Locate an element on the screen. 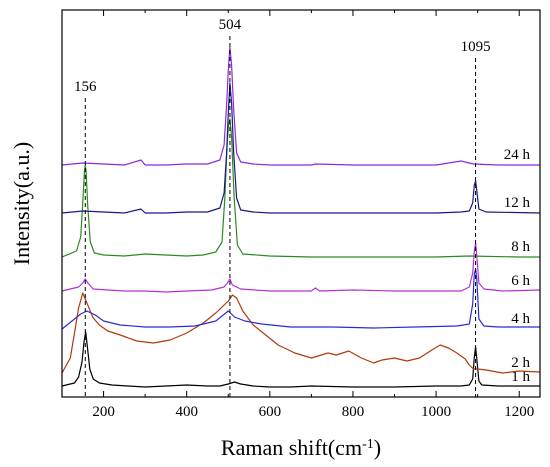  series-label: 2 h is located at coordinates (520, 363).